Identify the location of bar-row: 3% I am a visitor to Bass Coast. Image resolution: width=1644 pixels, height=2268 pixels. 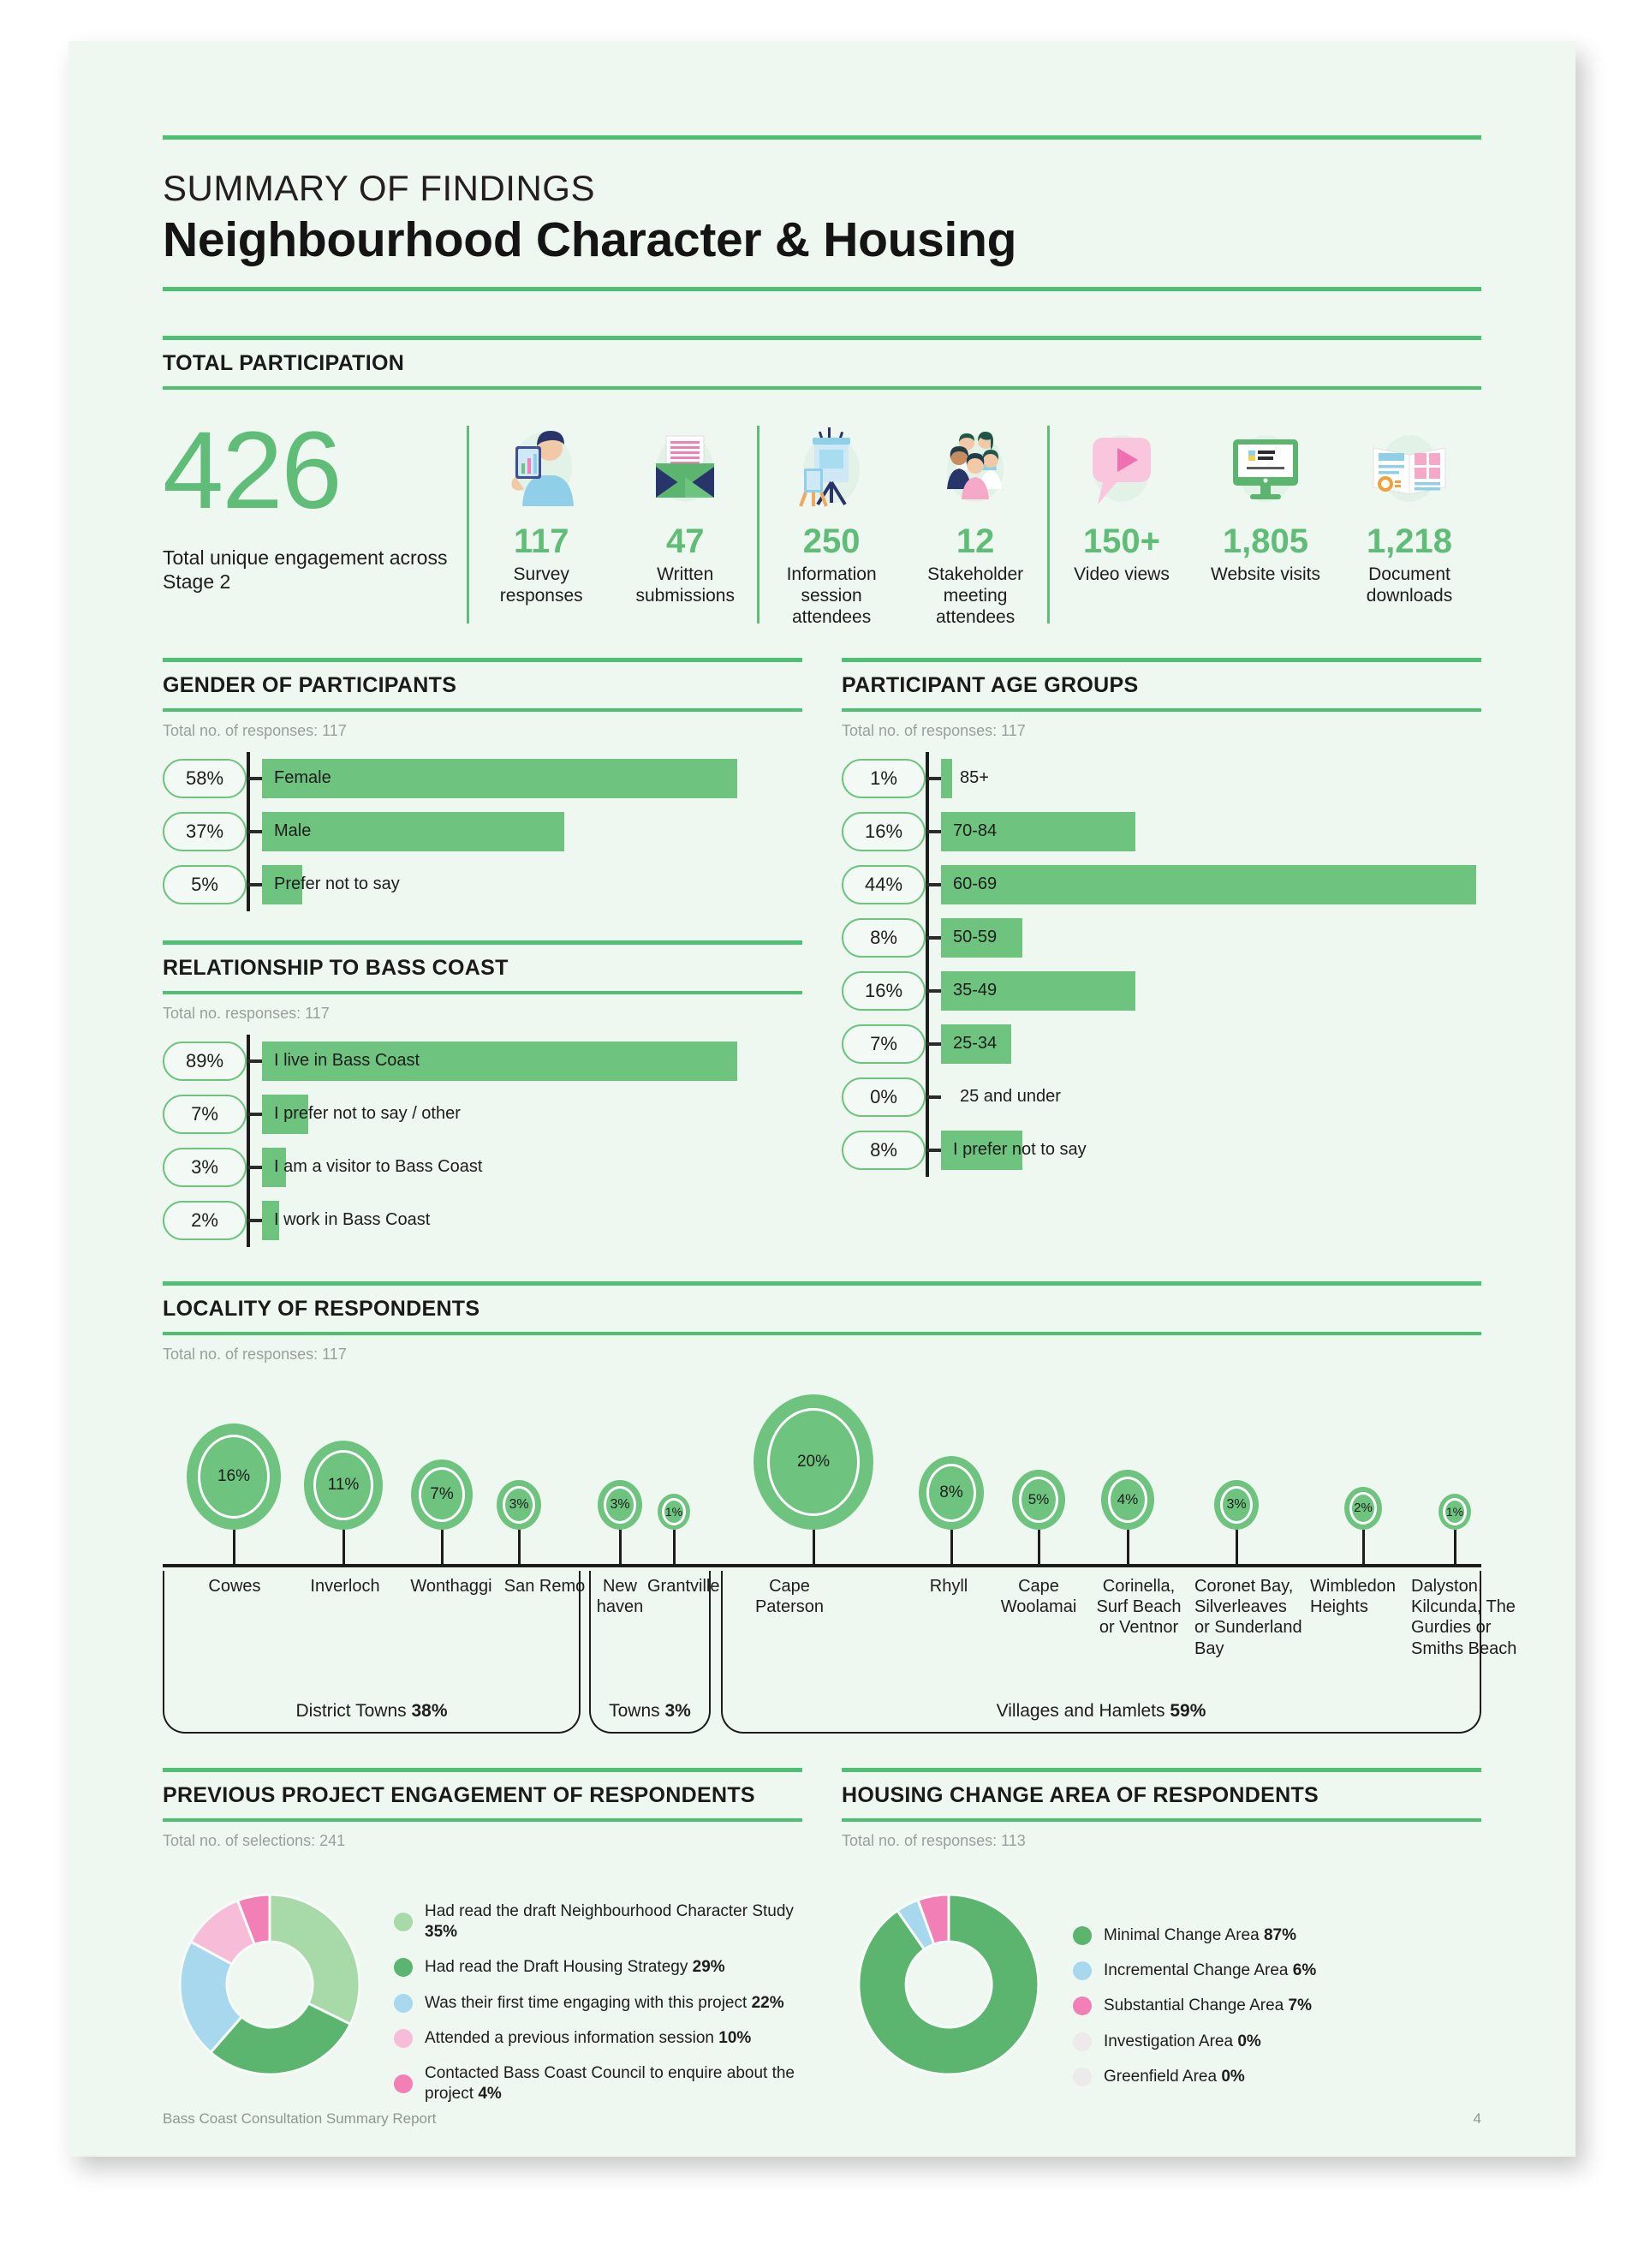
(482, 1167).